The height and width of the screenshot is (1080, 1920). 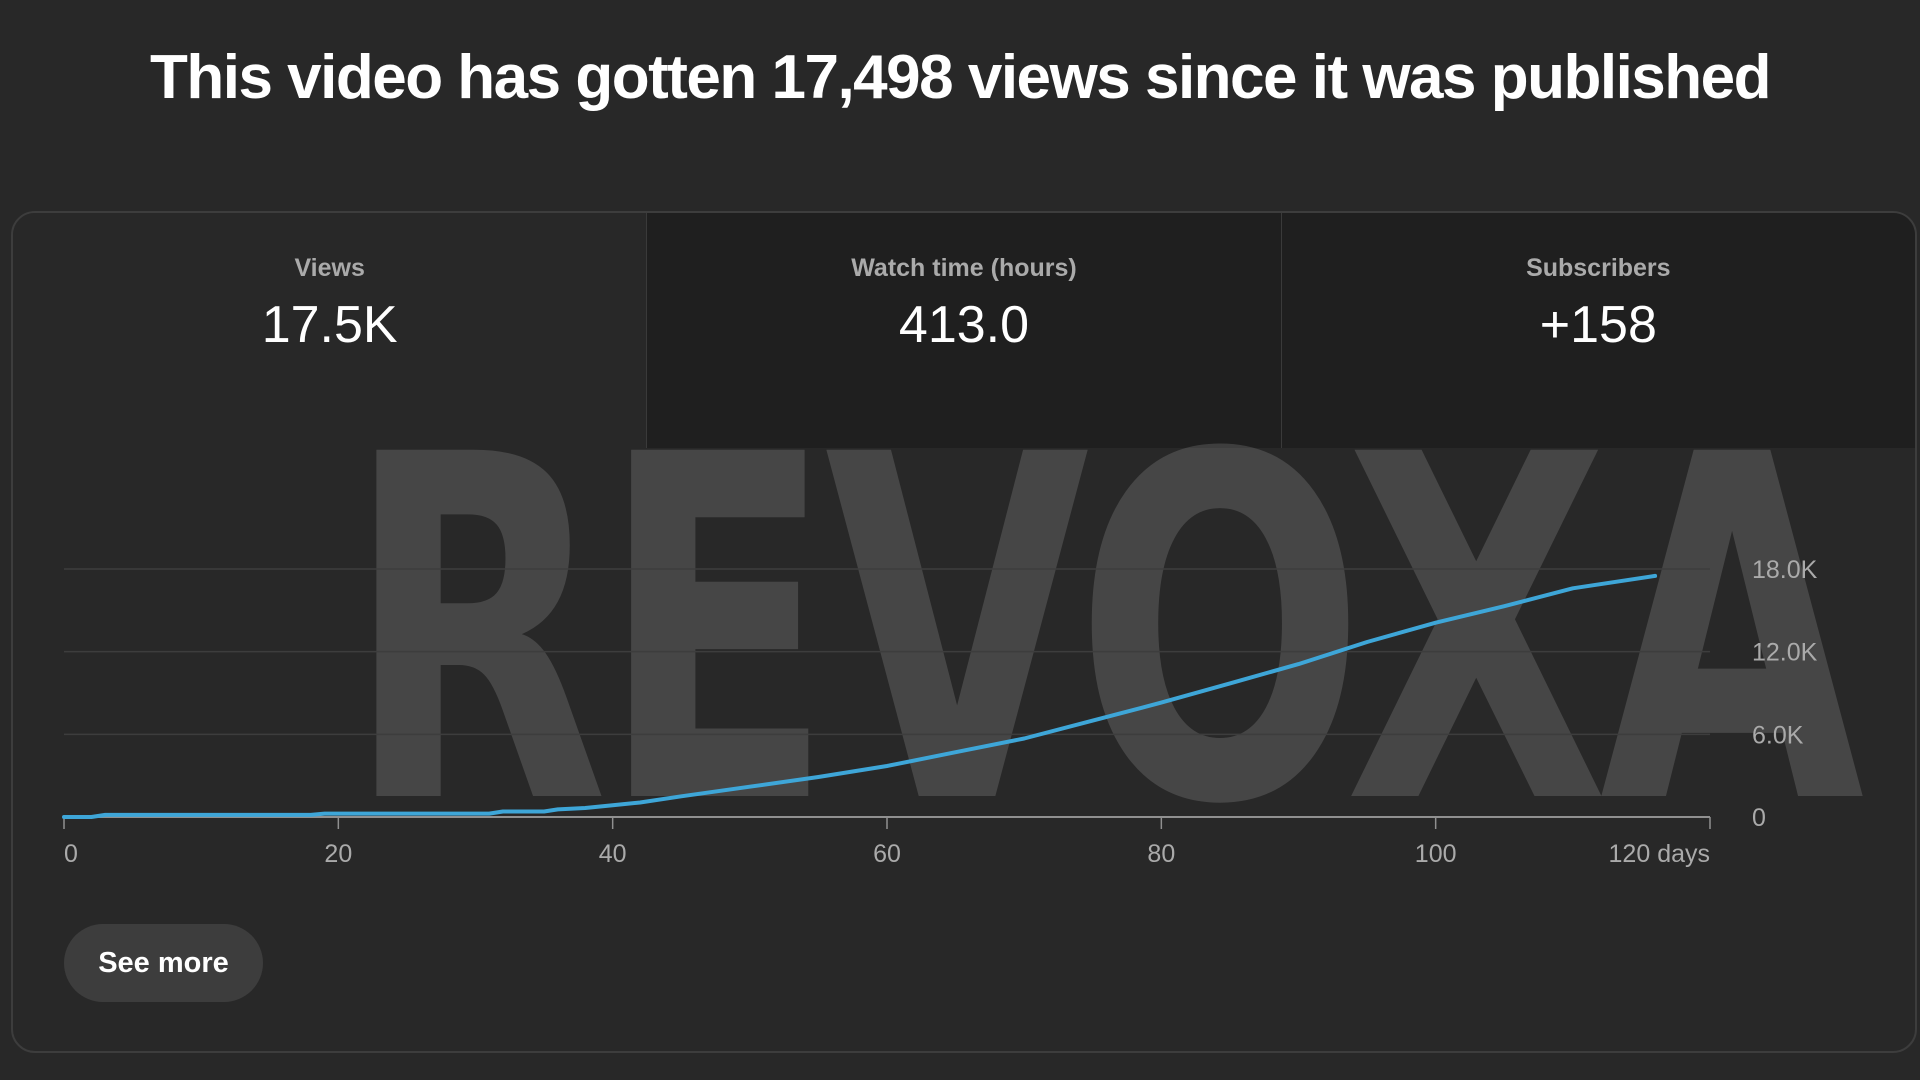 What do you see at coordinates (613, 854) in the screenshot?
I see `x-tick-label: 40` at bounding box center [613, 854].